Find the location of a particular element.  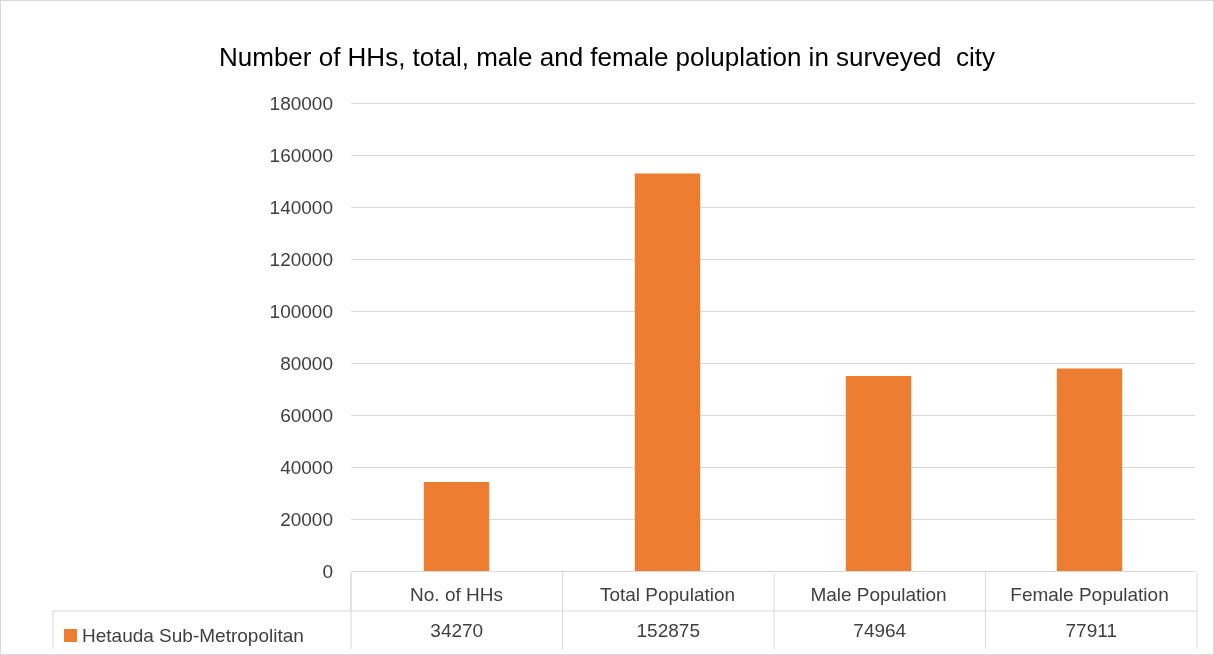

y-tick-label: 20000 is located at coordinates (306, 519).